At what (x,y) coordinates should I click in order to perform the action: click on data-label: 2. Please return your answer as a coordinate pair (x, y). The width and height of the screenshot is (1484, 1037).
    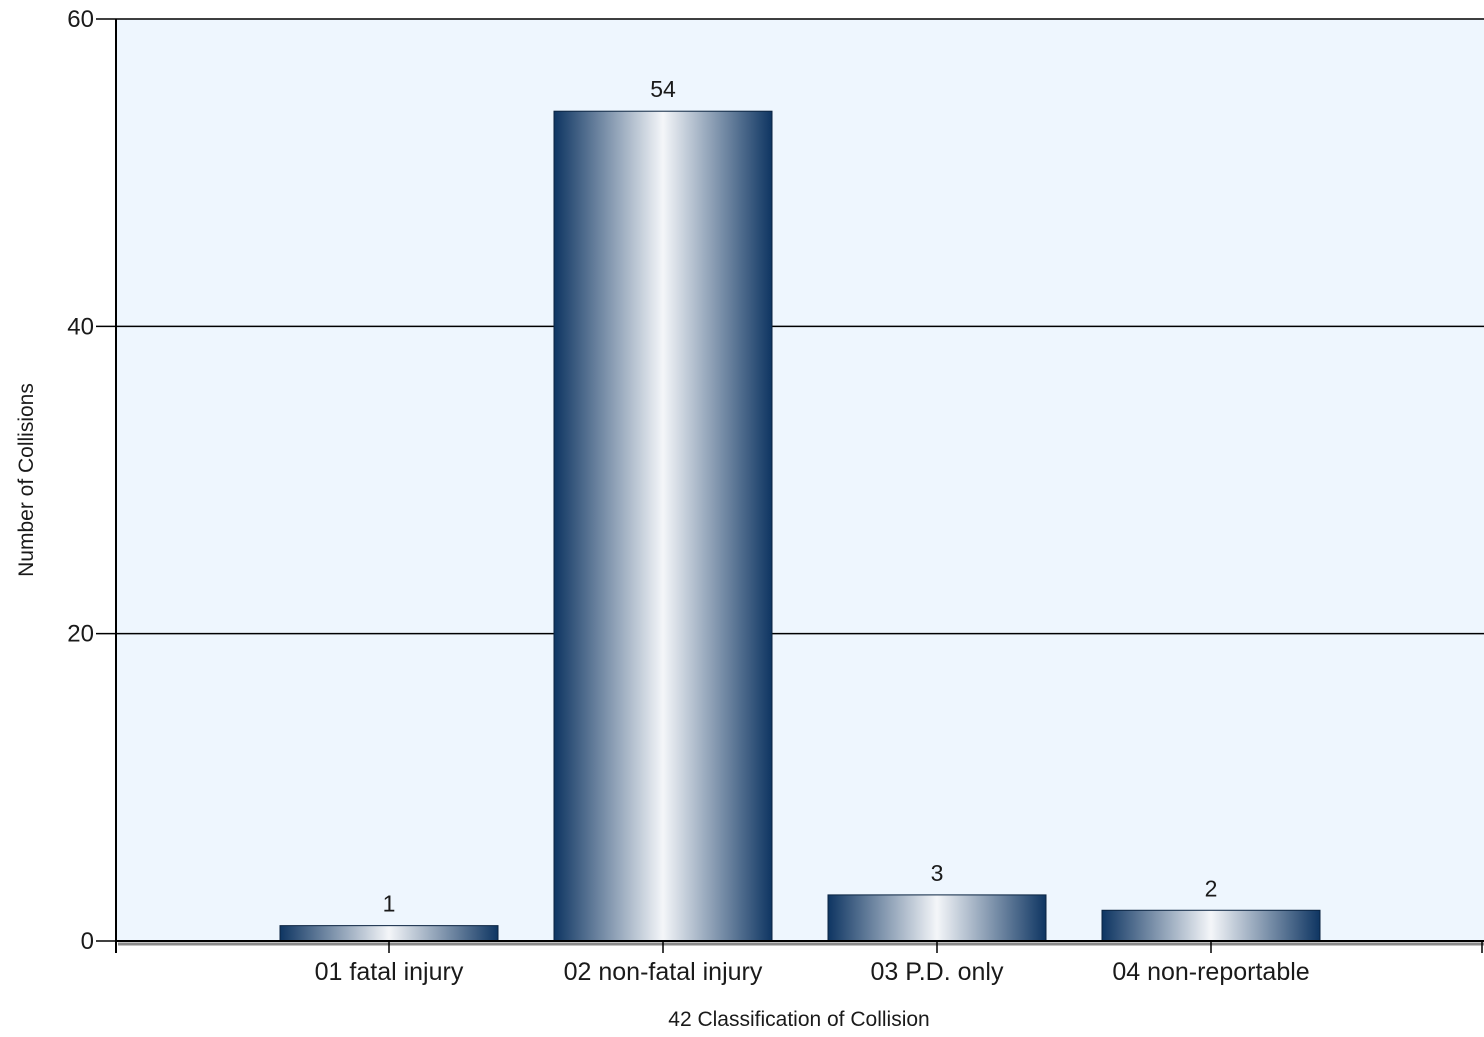
    Looking at the image, I should click on (1211, 888).